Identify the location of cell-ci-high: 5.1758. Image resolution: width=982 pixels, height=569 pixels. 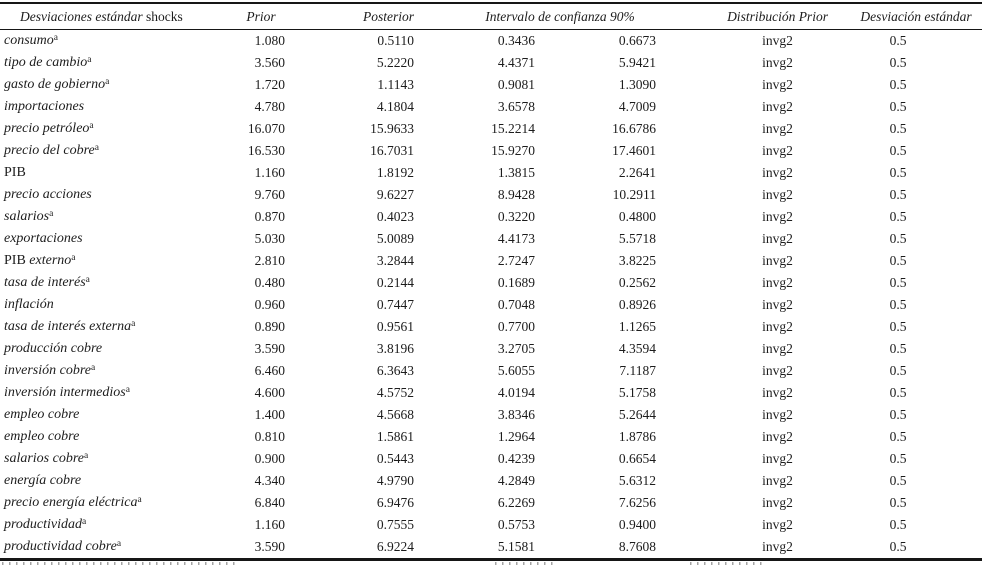
(637, 392).